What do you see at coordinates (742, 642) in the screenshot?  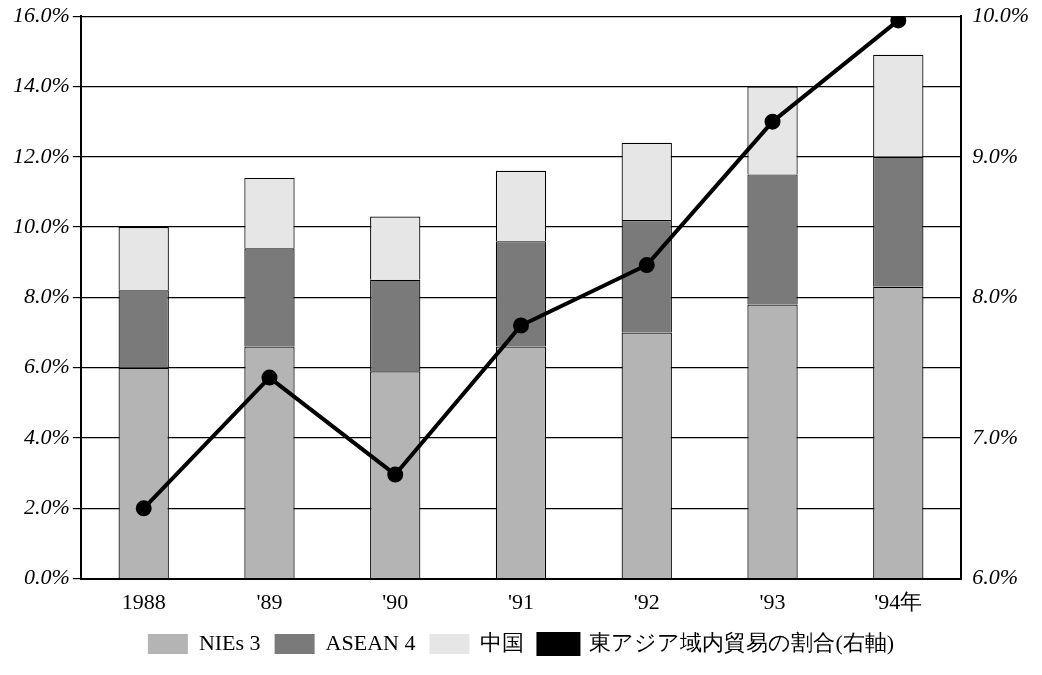 I see `legend-label: 東アジア域内貿易の割合(右軸)` at bounding box center [742, 642].